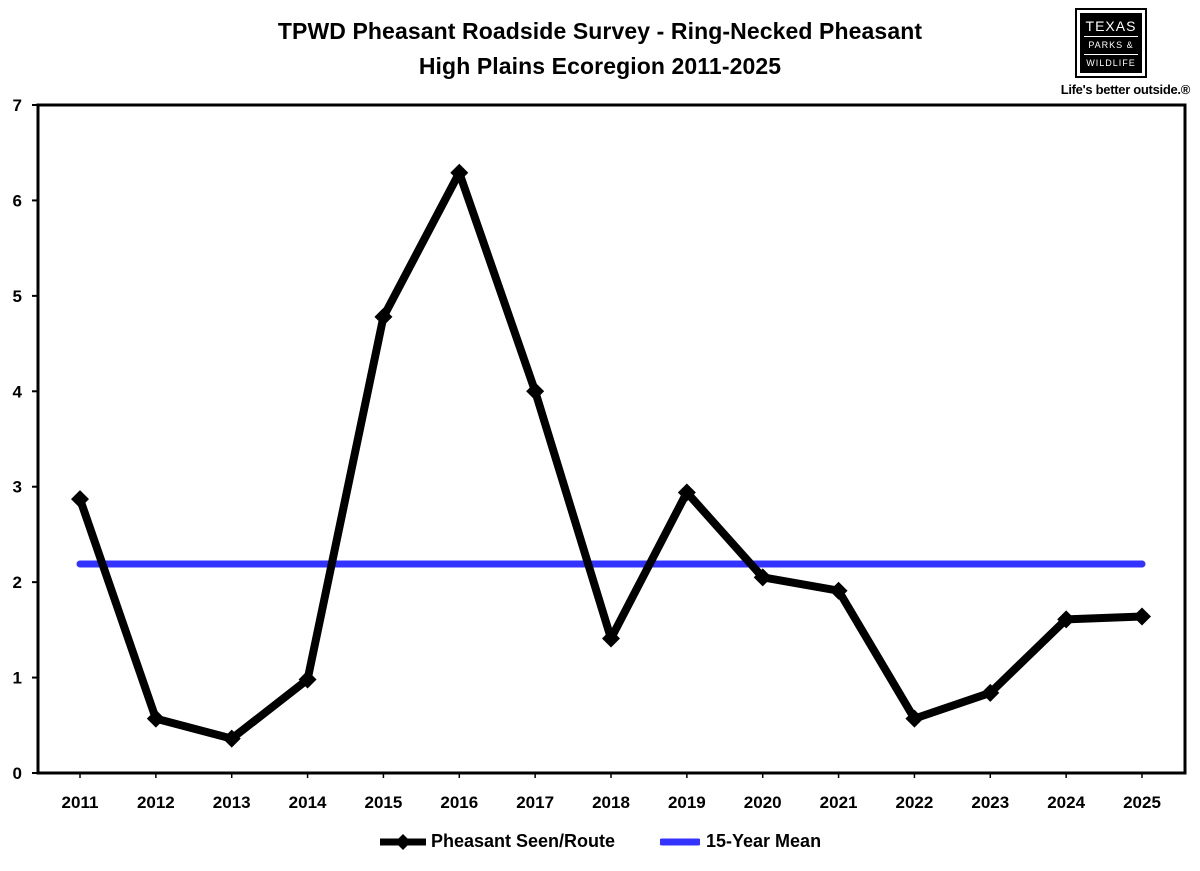 The height and width of the screenshot is (871, 1200). What do you see at coordinates (686, 492) in the screenshot?
I see `data-point-marker-2019` at bounding box center [686, 492].